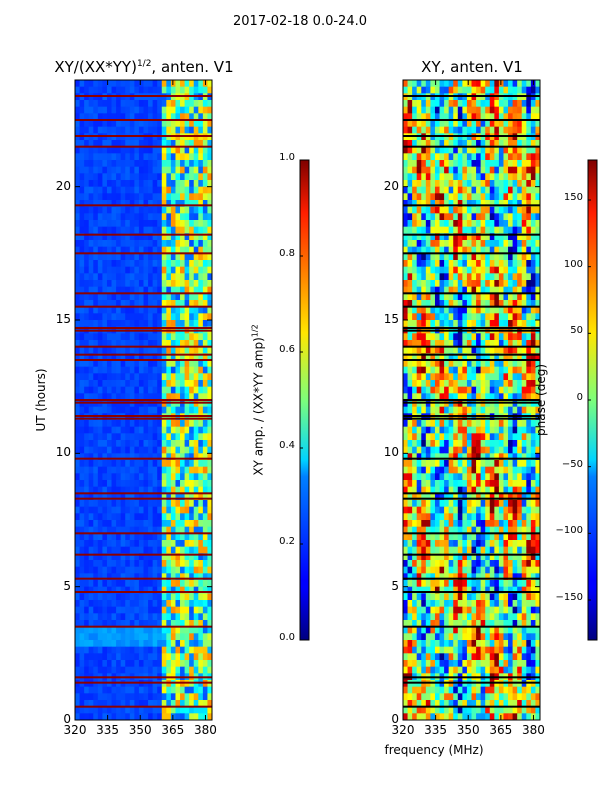 This screenshot has width=600, height=800. What do you see at coordinates (143, 346) in the screenshot?
I see `flagged-row-line` at bounding box center [143, 346].